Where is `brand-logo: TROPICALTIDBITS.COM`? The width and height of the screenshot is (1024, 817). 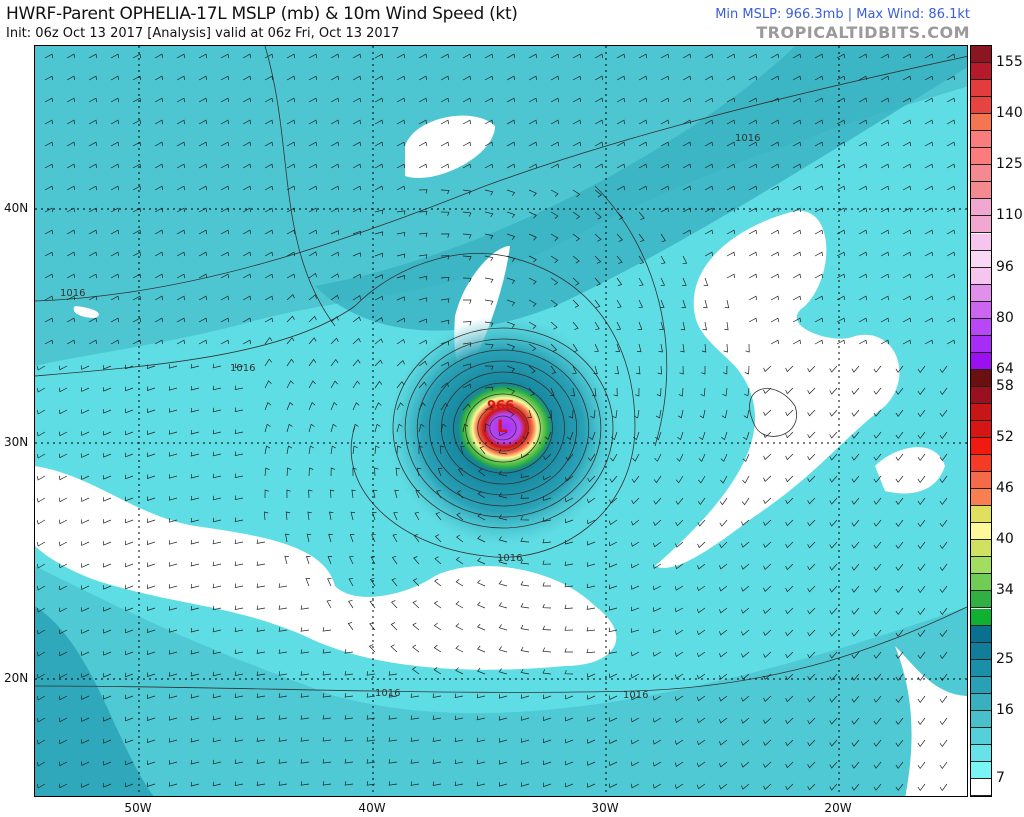
brand-logo: TROPICALTIDBITS.COM is located at coordinates (863, 32).